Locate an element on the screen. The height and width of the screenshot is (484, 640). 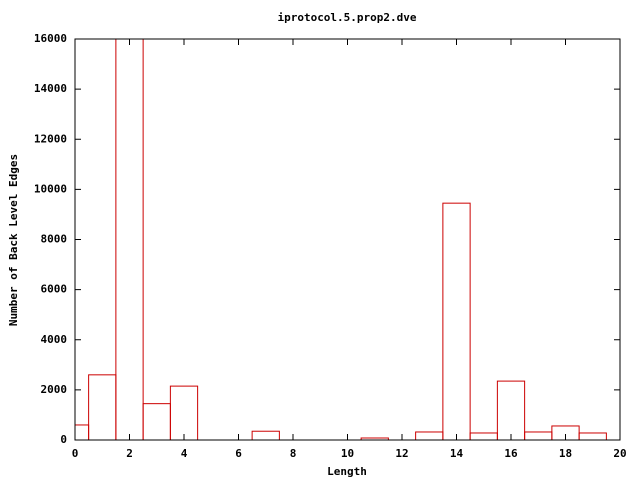
y-tick-label: 0 is located at coordinates (63, 439).